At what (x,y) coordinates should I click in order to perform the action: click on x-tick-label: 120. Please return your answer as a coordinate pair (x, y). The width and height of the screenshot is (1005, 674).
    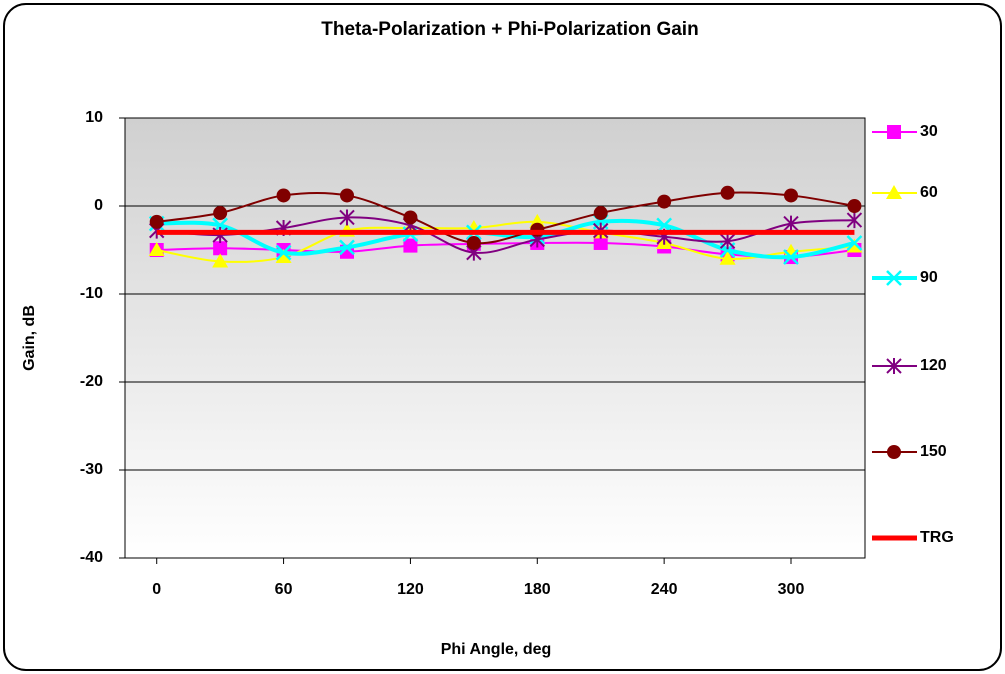
    Looking at the image, I should click on (410, 589).